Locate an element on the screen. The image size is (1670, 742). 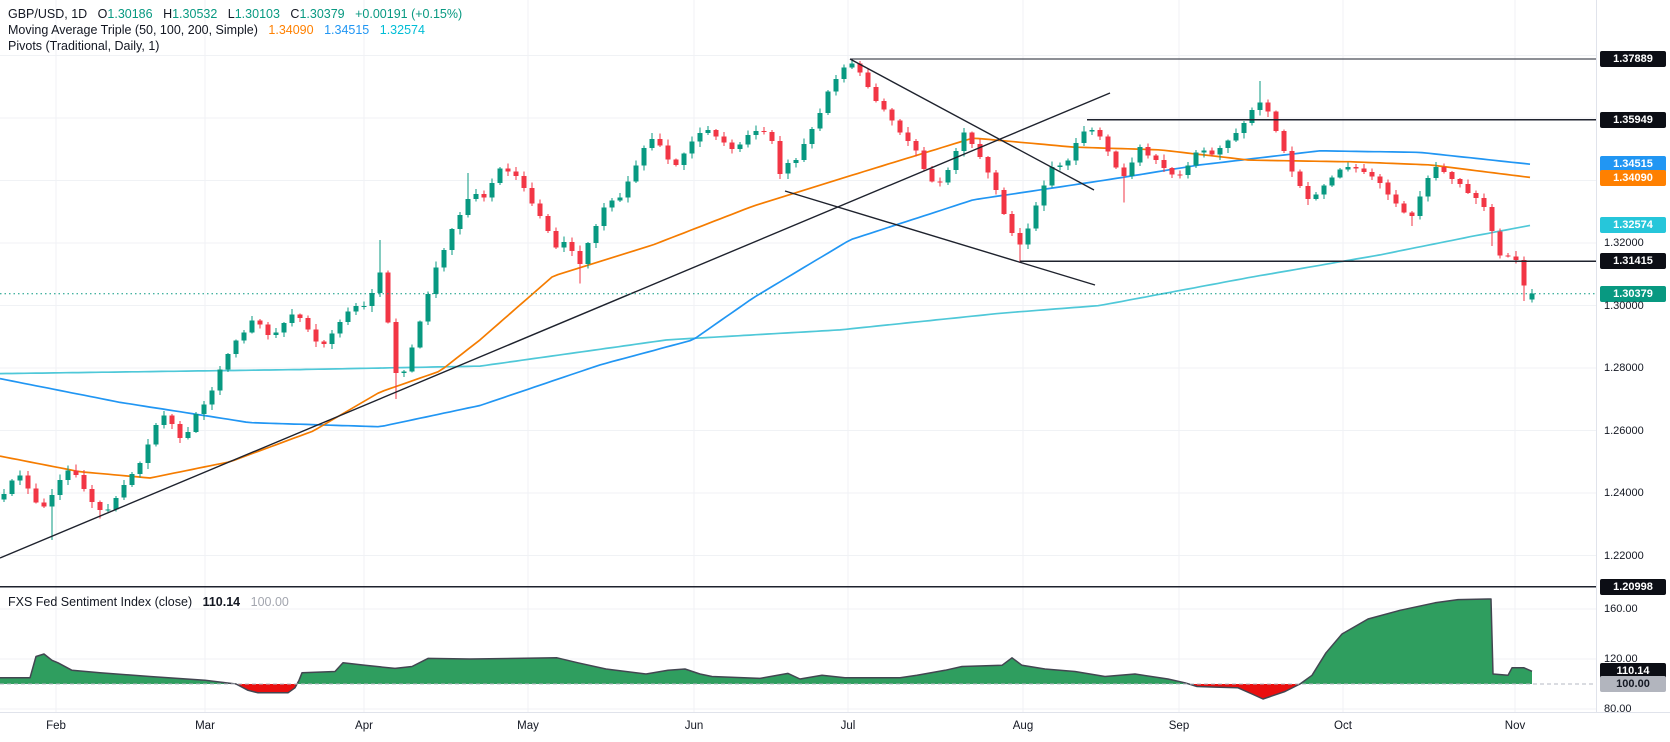
axis-badge-1.34090: 1.34090 is located at coordinates (1633, 177).